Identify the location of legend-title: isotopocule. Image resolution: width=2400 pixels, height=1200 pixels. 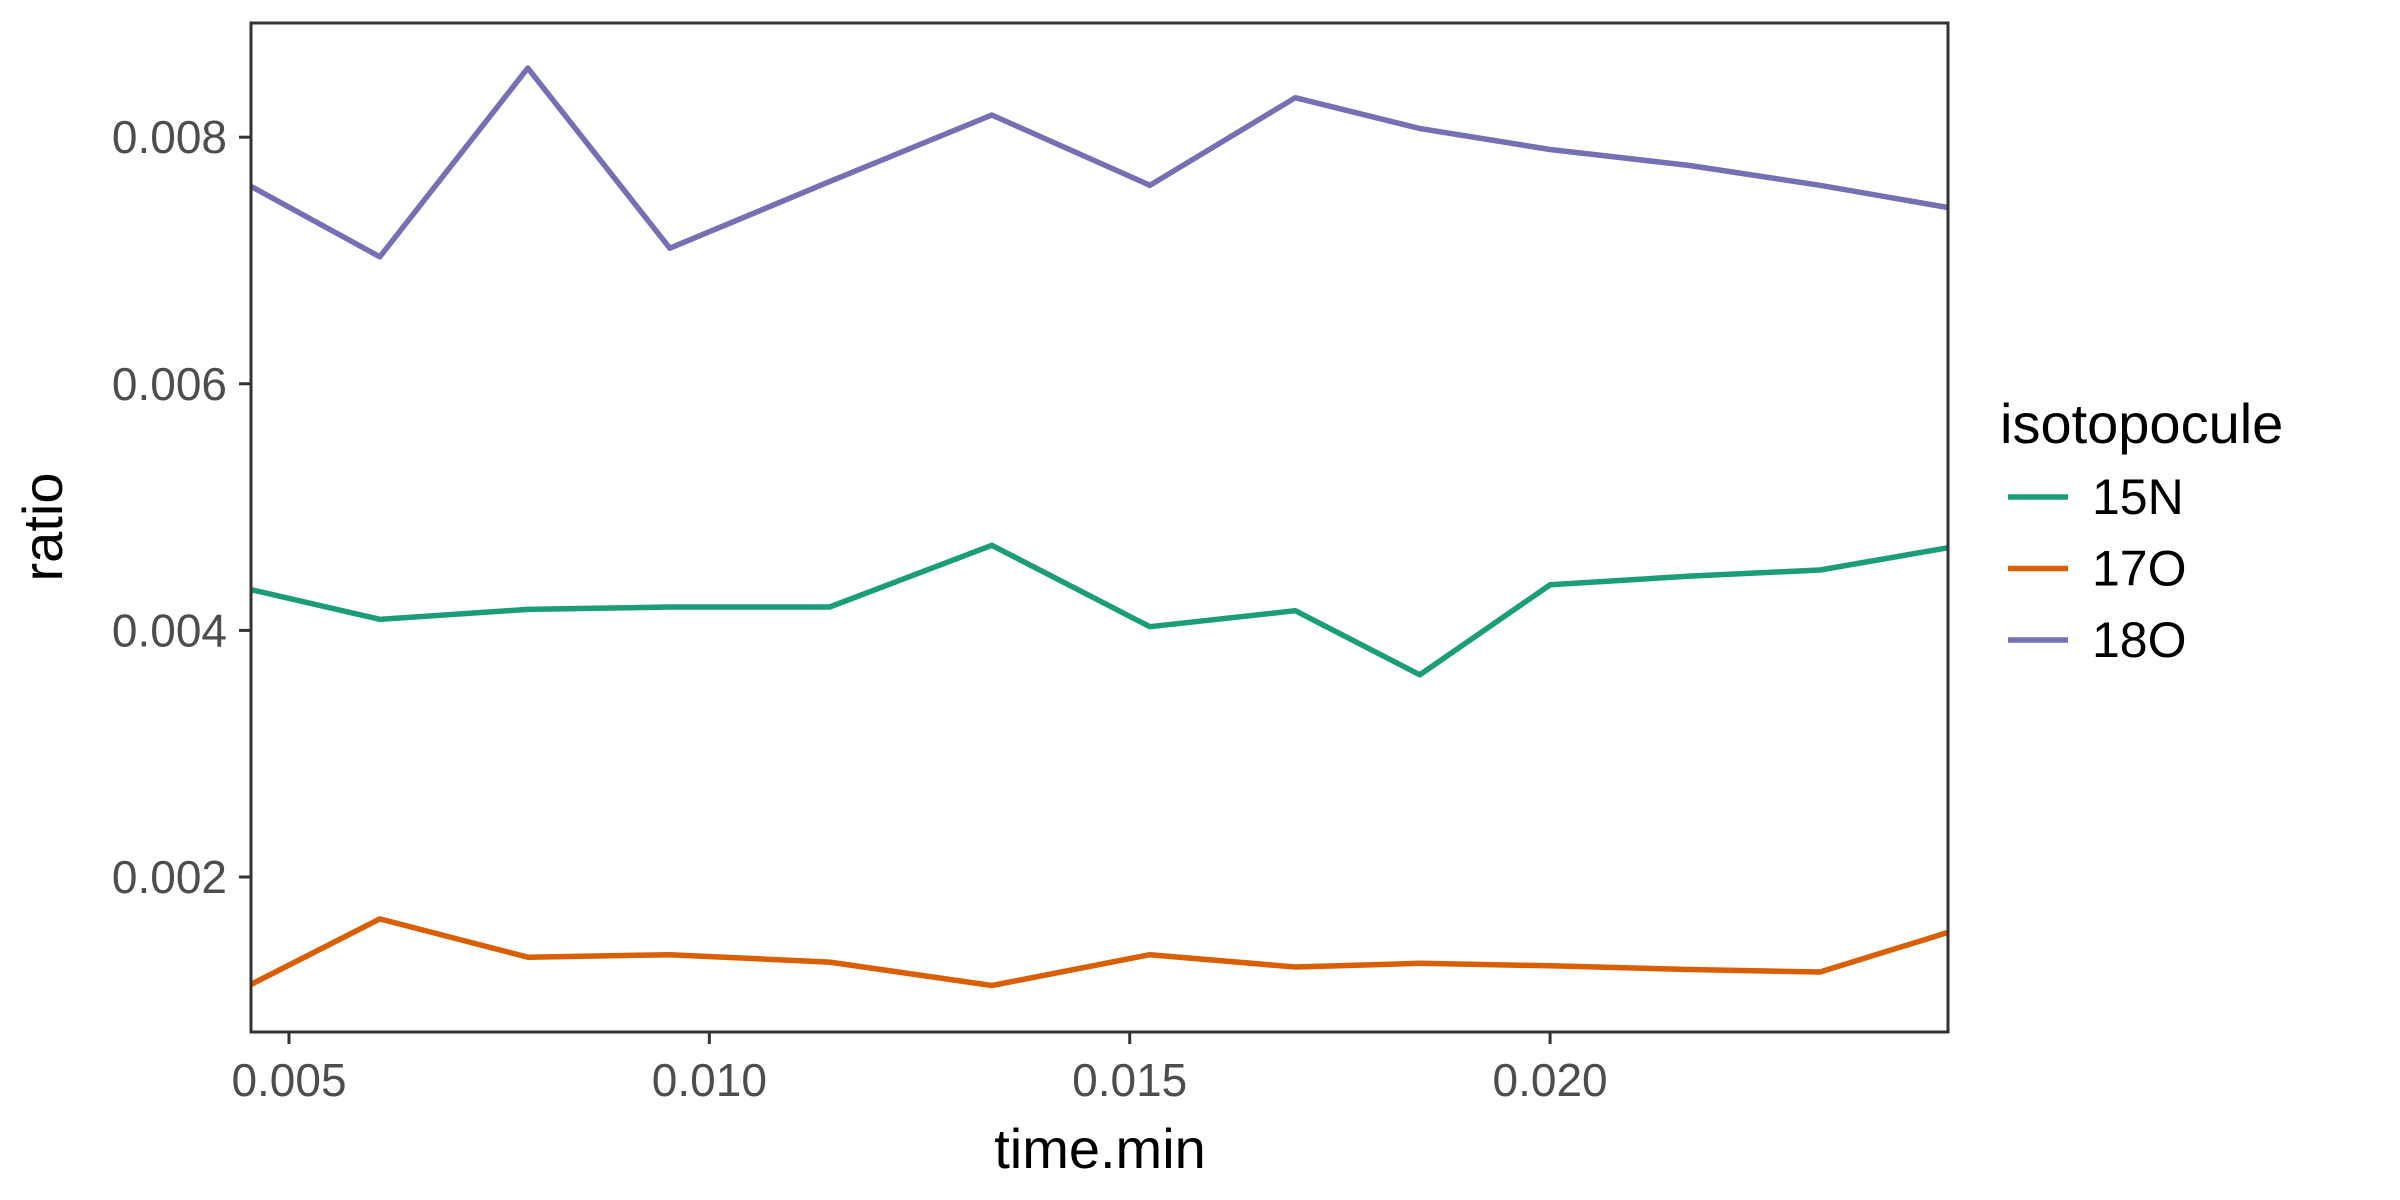
(2141, 423).